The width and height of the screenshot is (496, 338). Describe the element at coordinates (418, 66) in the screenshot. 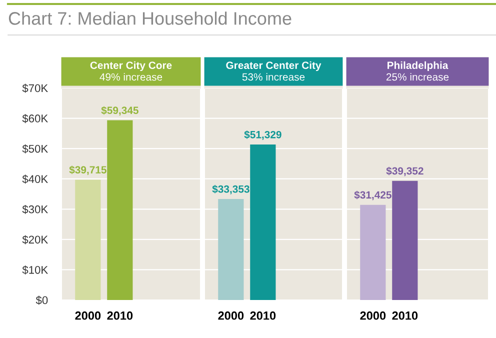

I see `chart-title: Philadelphia` at that location.